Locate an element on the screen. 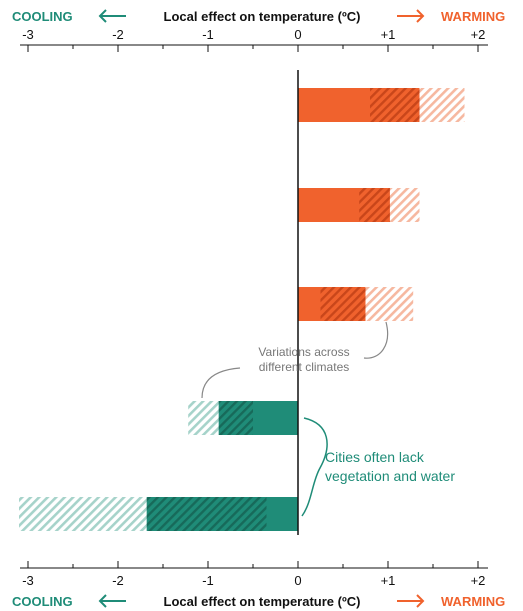  cooling-arrow-icon-top is located at coordinates (112, 16).